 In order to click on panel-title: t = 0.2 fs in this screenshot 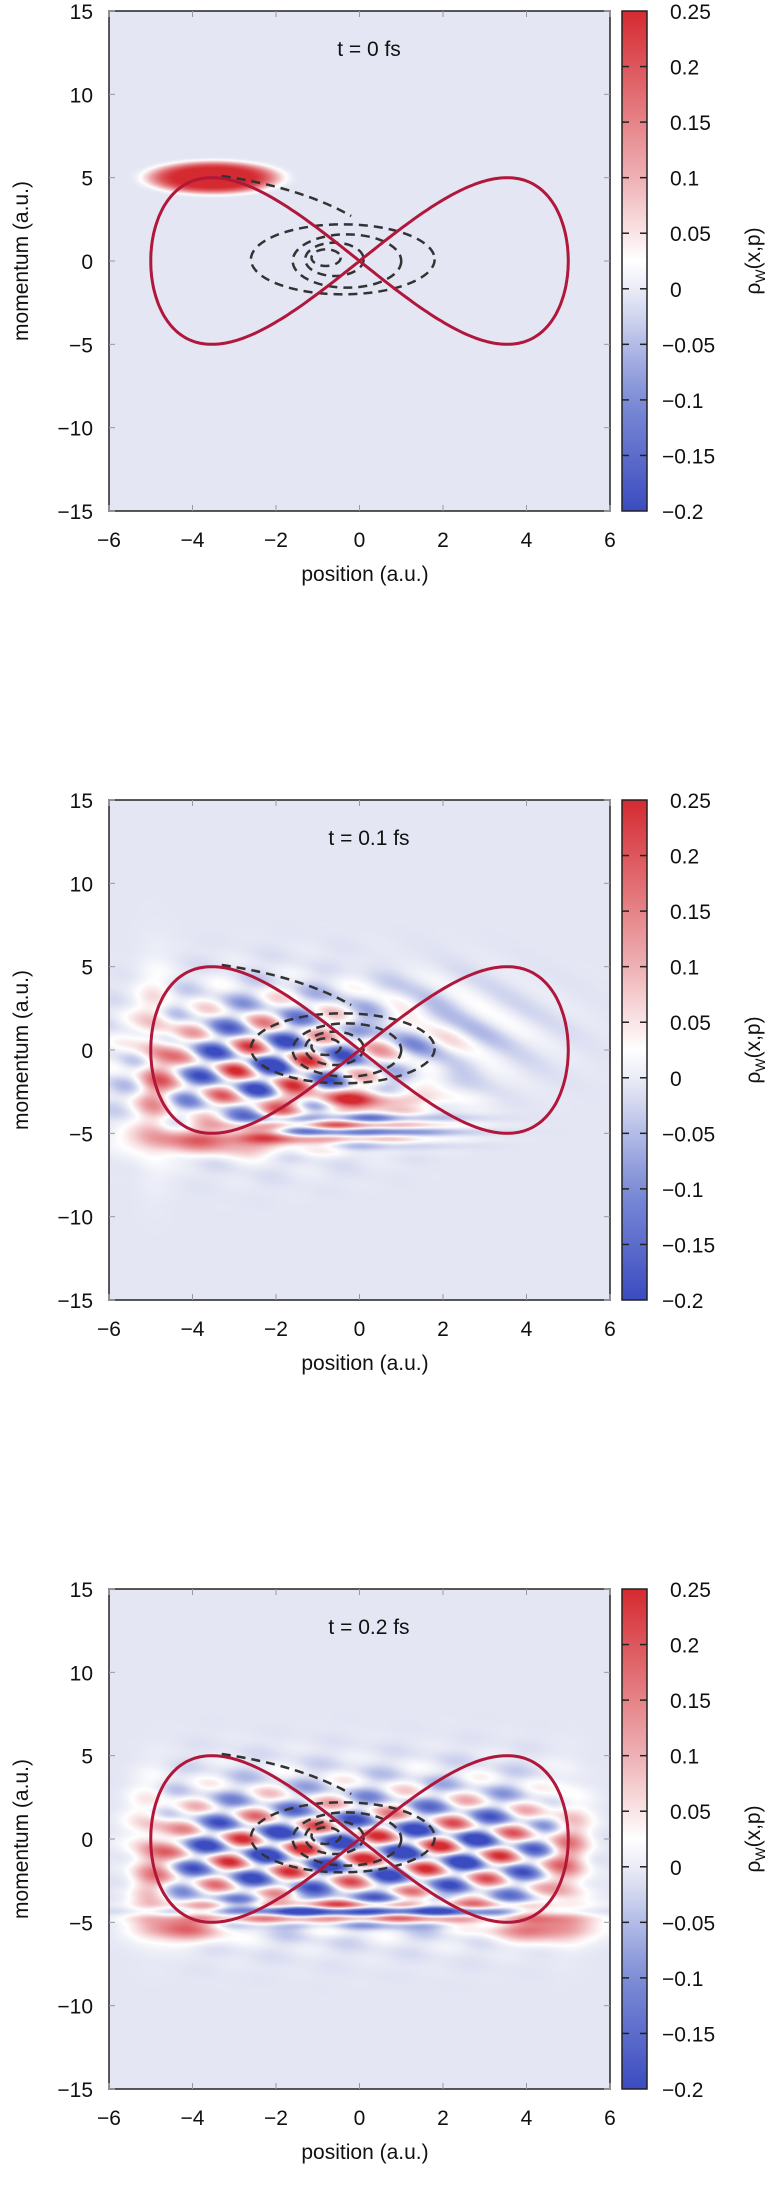, I will do `click(368, 1627)`.